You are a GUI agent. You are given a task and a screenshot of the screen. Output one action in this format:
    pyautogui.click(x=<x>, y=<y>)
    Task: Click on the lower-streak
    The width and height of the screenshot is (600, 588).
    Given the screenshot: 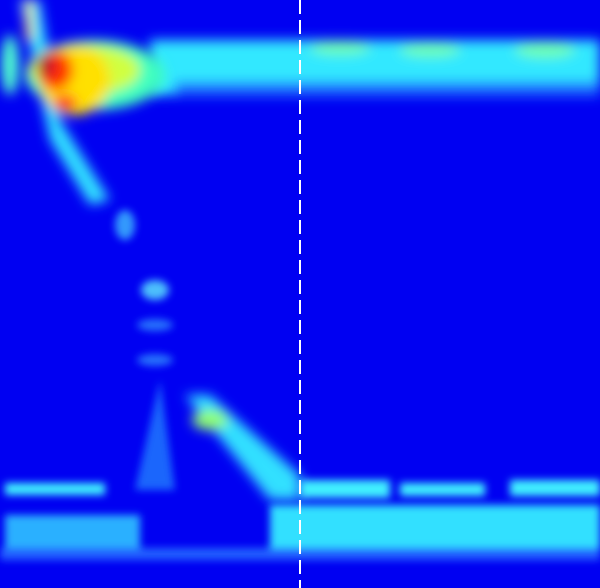 What is the action you would take?
    pyautogui.click(x=242, y=447)
    